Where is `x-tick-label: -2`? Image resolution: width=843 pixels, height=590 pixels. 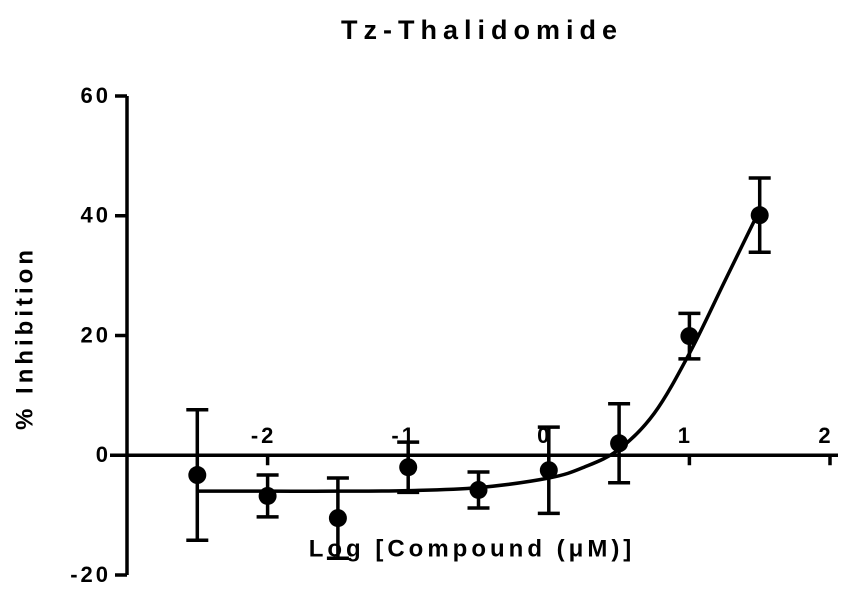 x-tick-label: -2 is located at coordinates (264, 435).